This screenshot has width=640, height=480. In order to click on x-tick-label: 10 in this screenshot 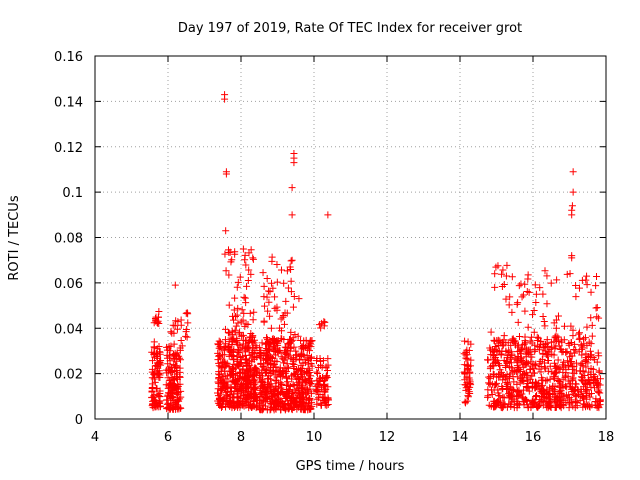, I will do `click(314, 437)`.